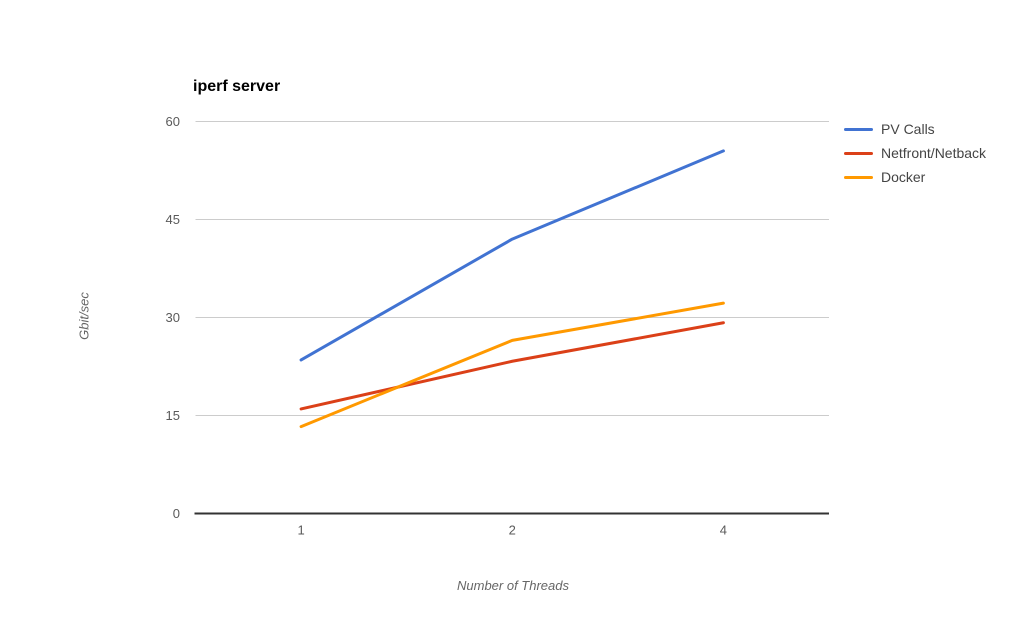 The width and height of the screenshot is (1025, 634). I want to click on legend-swatch-pv-calls, so click(858, 129).